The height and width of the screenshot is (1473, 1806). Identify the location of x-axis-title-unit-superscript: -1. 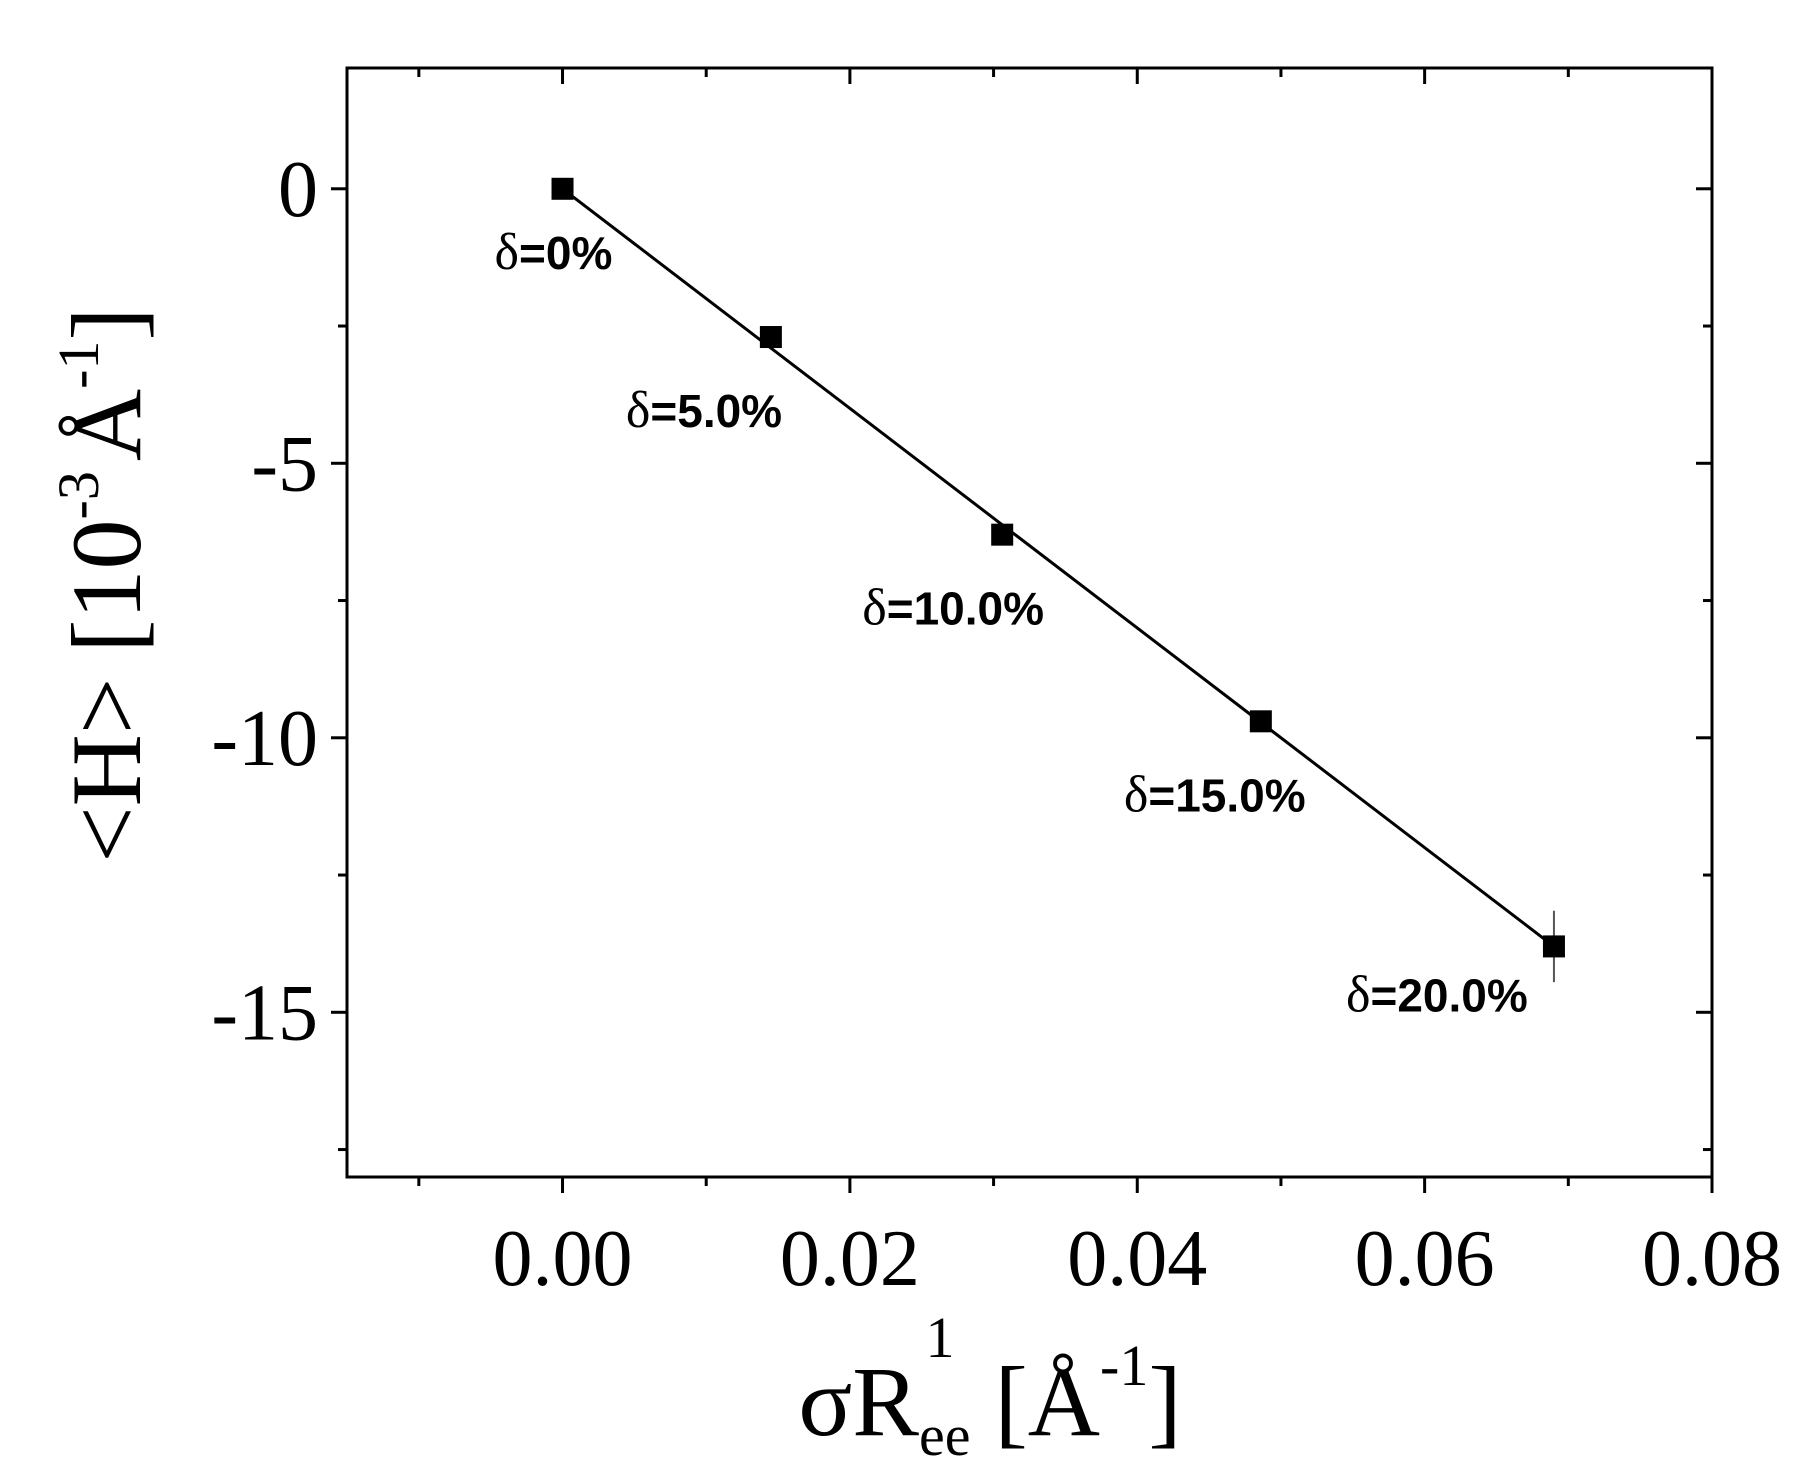
(1124, 1365).